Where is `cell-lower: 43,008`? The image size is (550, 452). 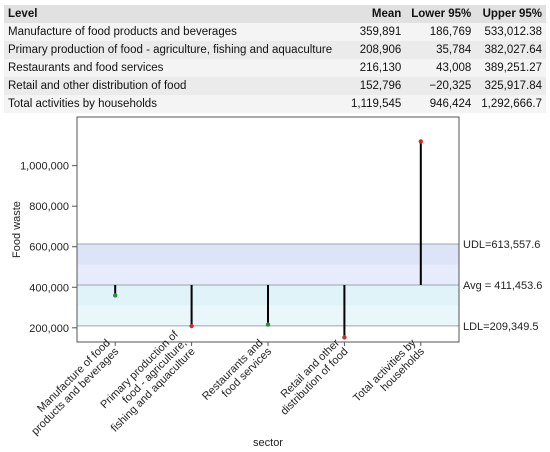
cell-lower: 43,008 is located at coordinates (440, 68).